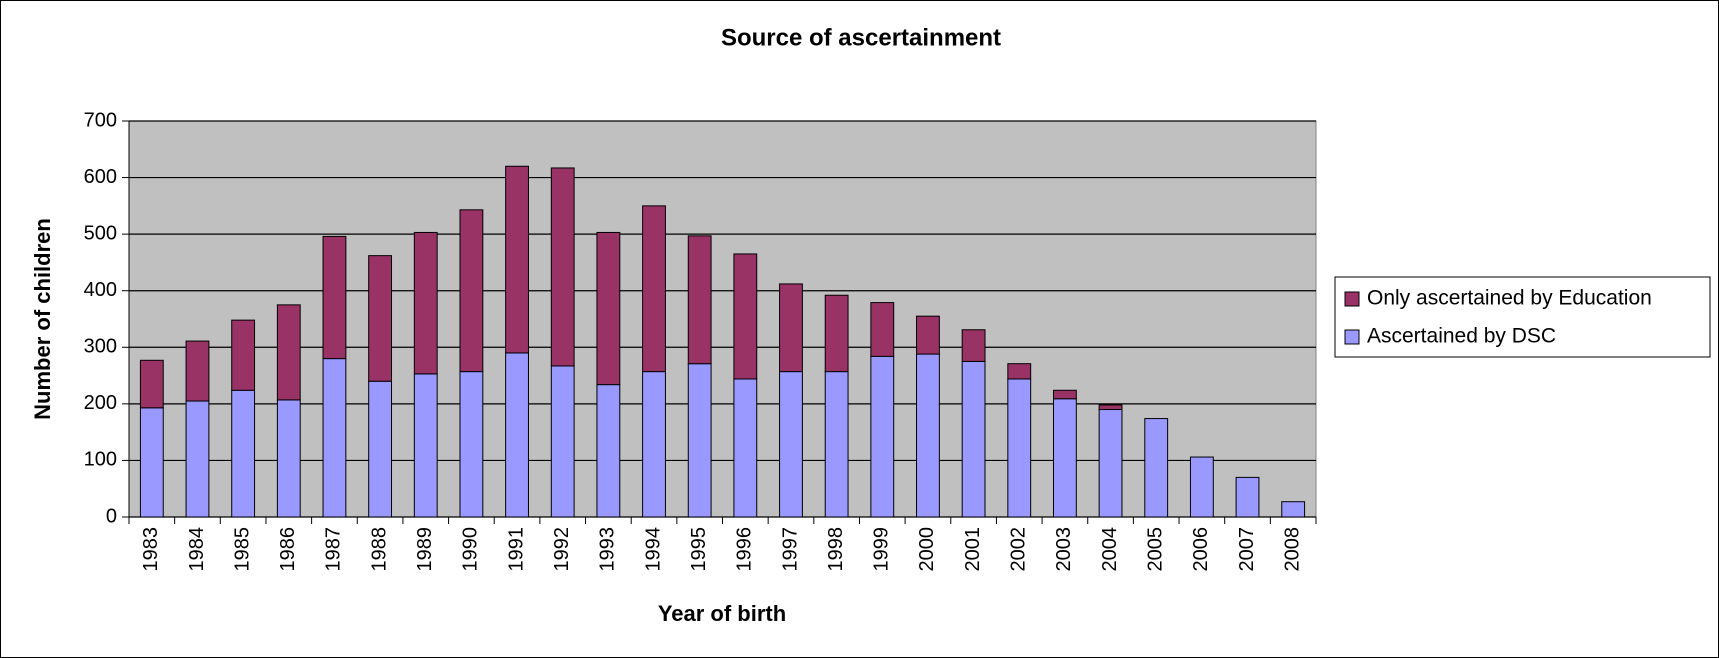  Describe the element at coordinates (608, 549) in the screenshot. I see `x-tick-label: 1993` at that location.